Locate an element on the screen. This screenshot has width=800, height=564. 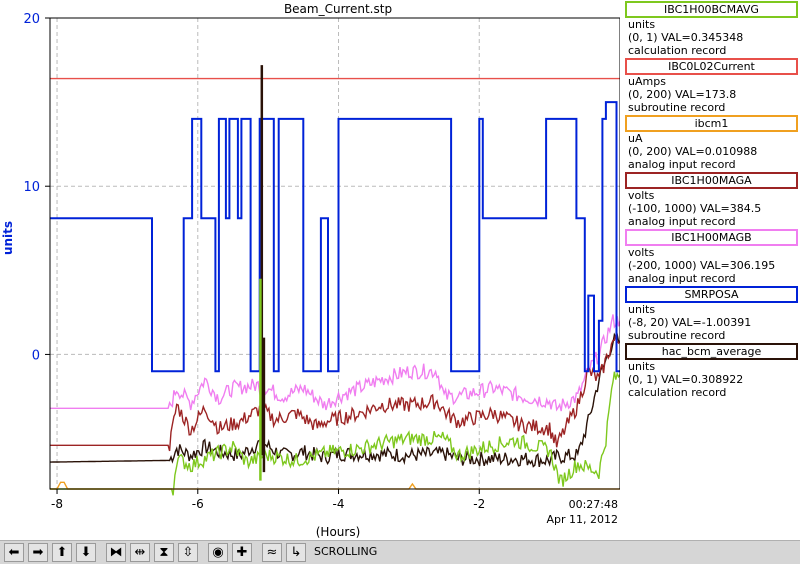
legend-name: ibcm1 is located at coordinates (711, 123).